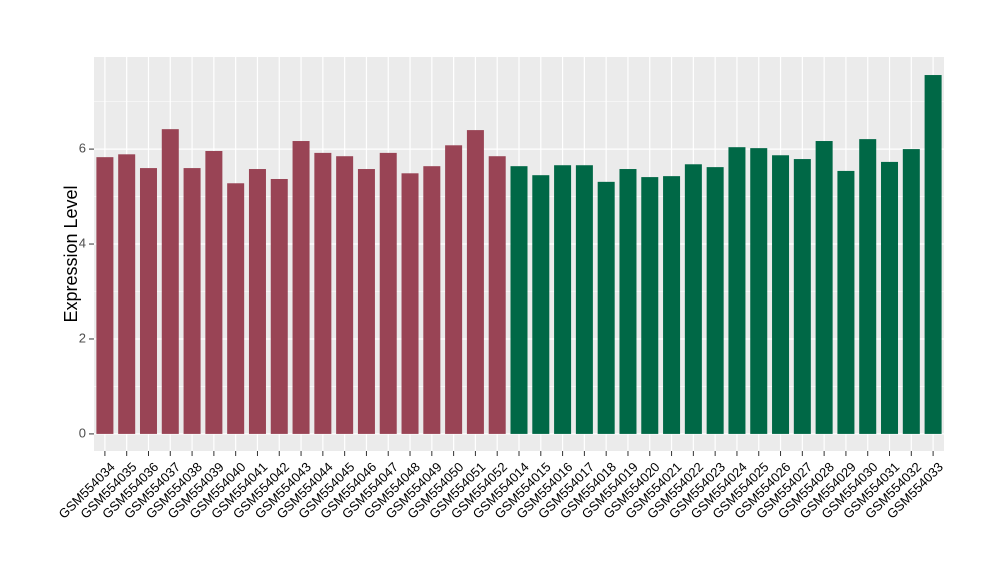  Describe the element at coordinates (82, 337) in the screenshot. I see `y-tick-label: 2` at that location.